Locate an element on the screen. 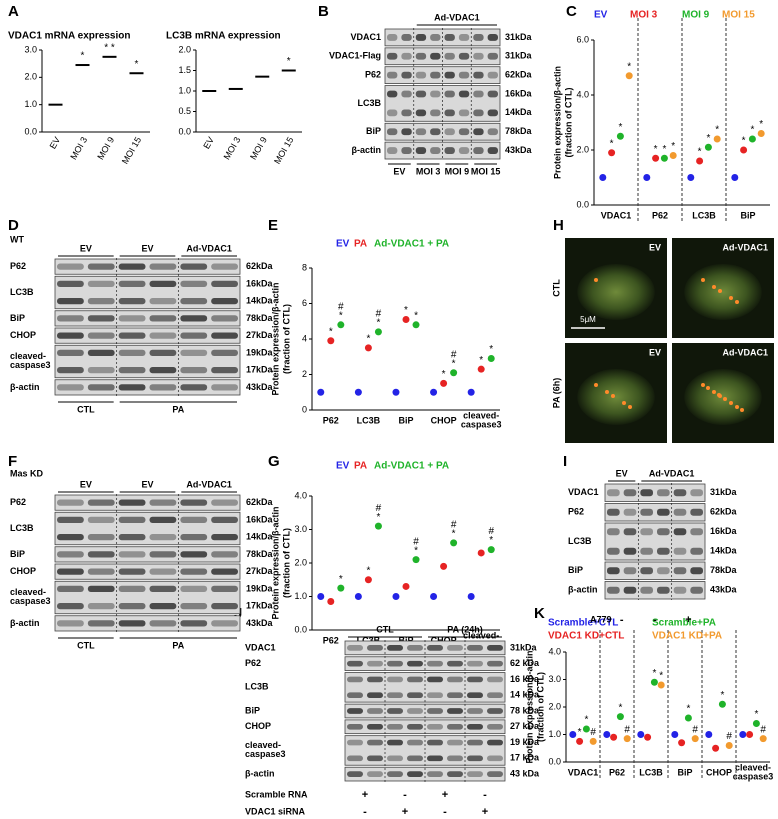  micrograph-label: Ad-VDAC1 is located at coordinates (745, 352).